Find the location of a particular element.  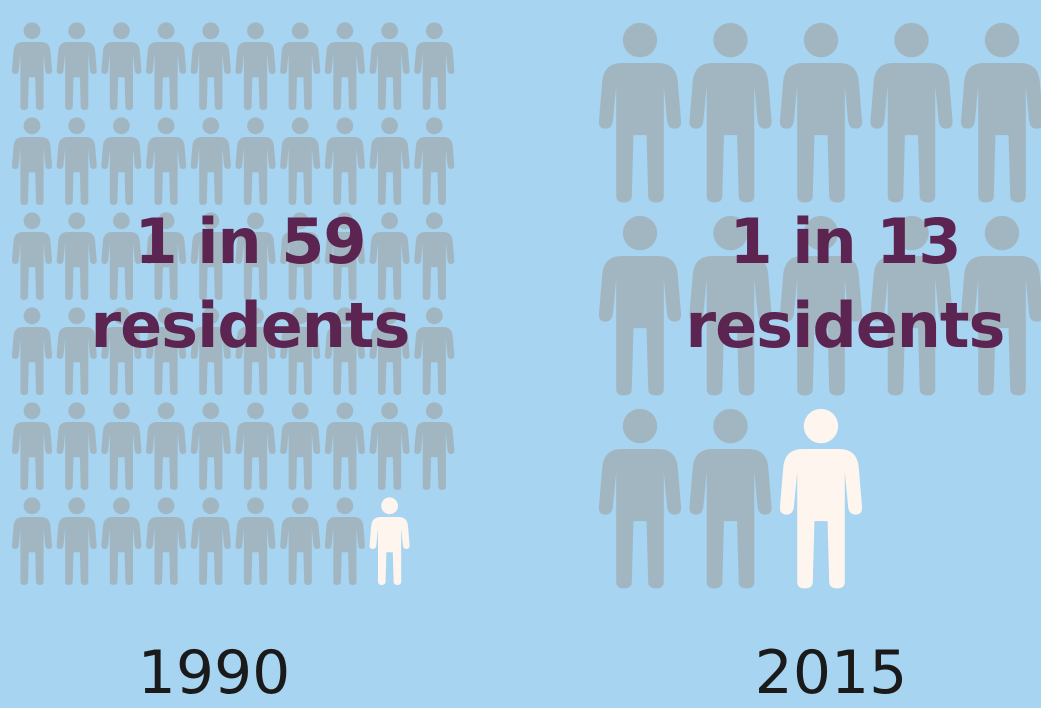

ratio-text-1990: 1 in 59 is located at coordinates (250, 241).